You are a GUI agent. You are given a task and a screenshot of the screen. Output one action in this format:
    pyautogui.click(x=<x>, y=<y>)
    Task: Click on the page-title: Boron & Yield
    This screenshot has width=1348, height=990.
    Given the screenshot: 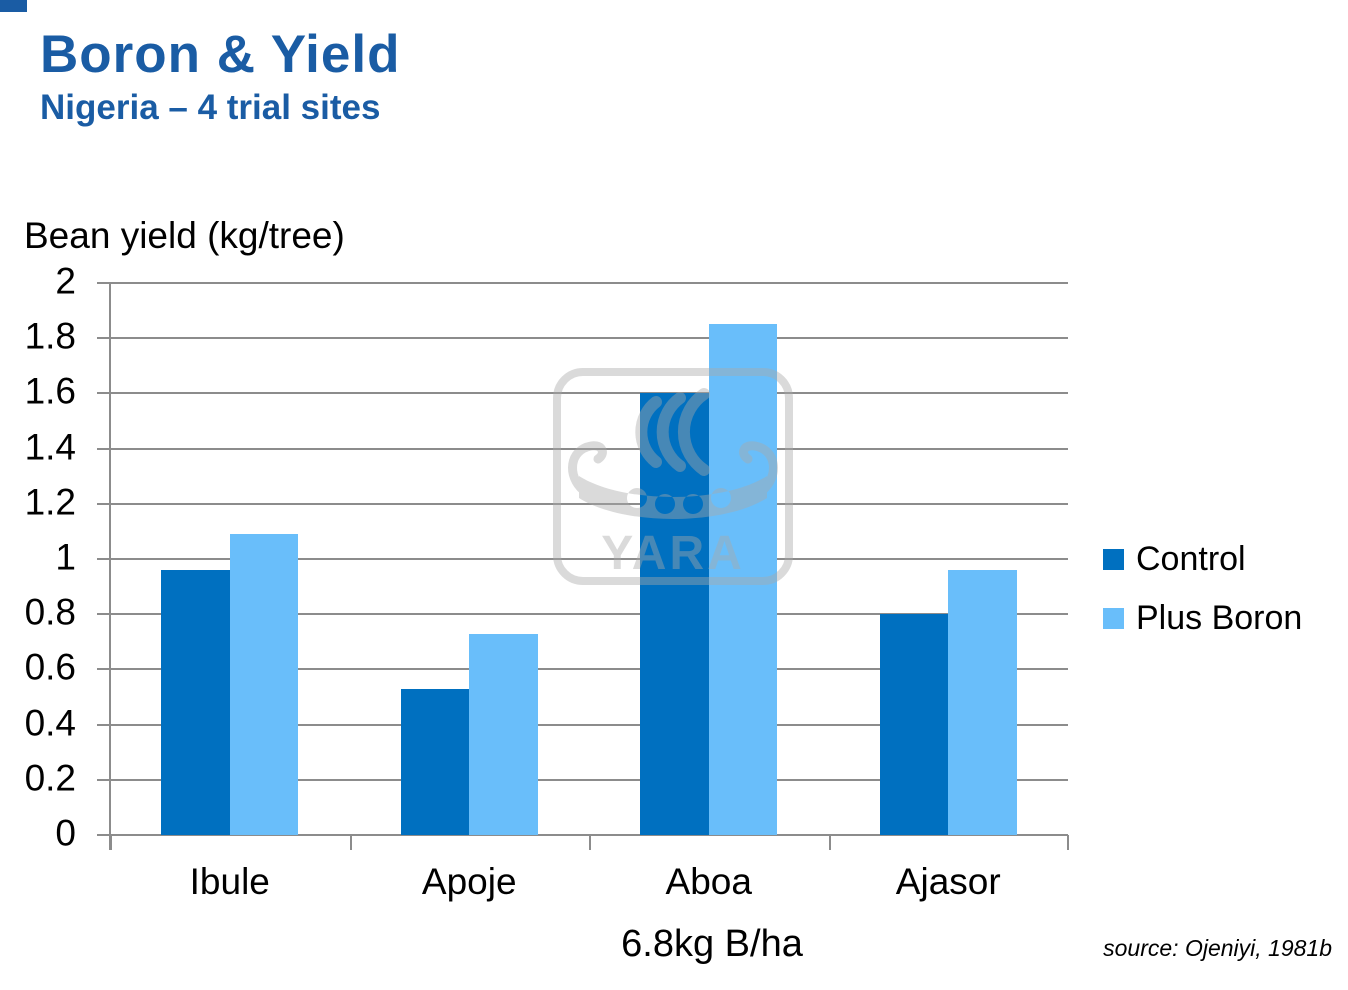 What is the action you would take?
    pyautogui.click(x=220, y=54)
    